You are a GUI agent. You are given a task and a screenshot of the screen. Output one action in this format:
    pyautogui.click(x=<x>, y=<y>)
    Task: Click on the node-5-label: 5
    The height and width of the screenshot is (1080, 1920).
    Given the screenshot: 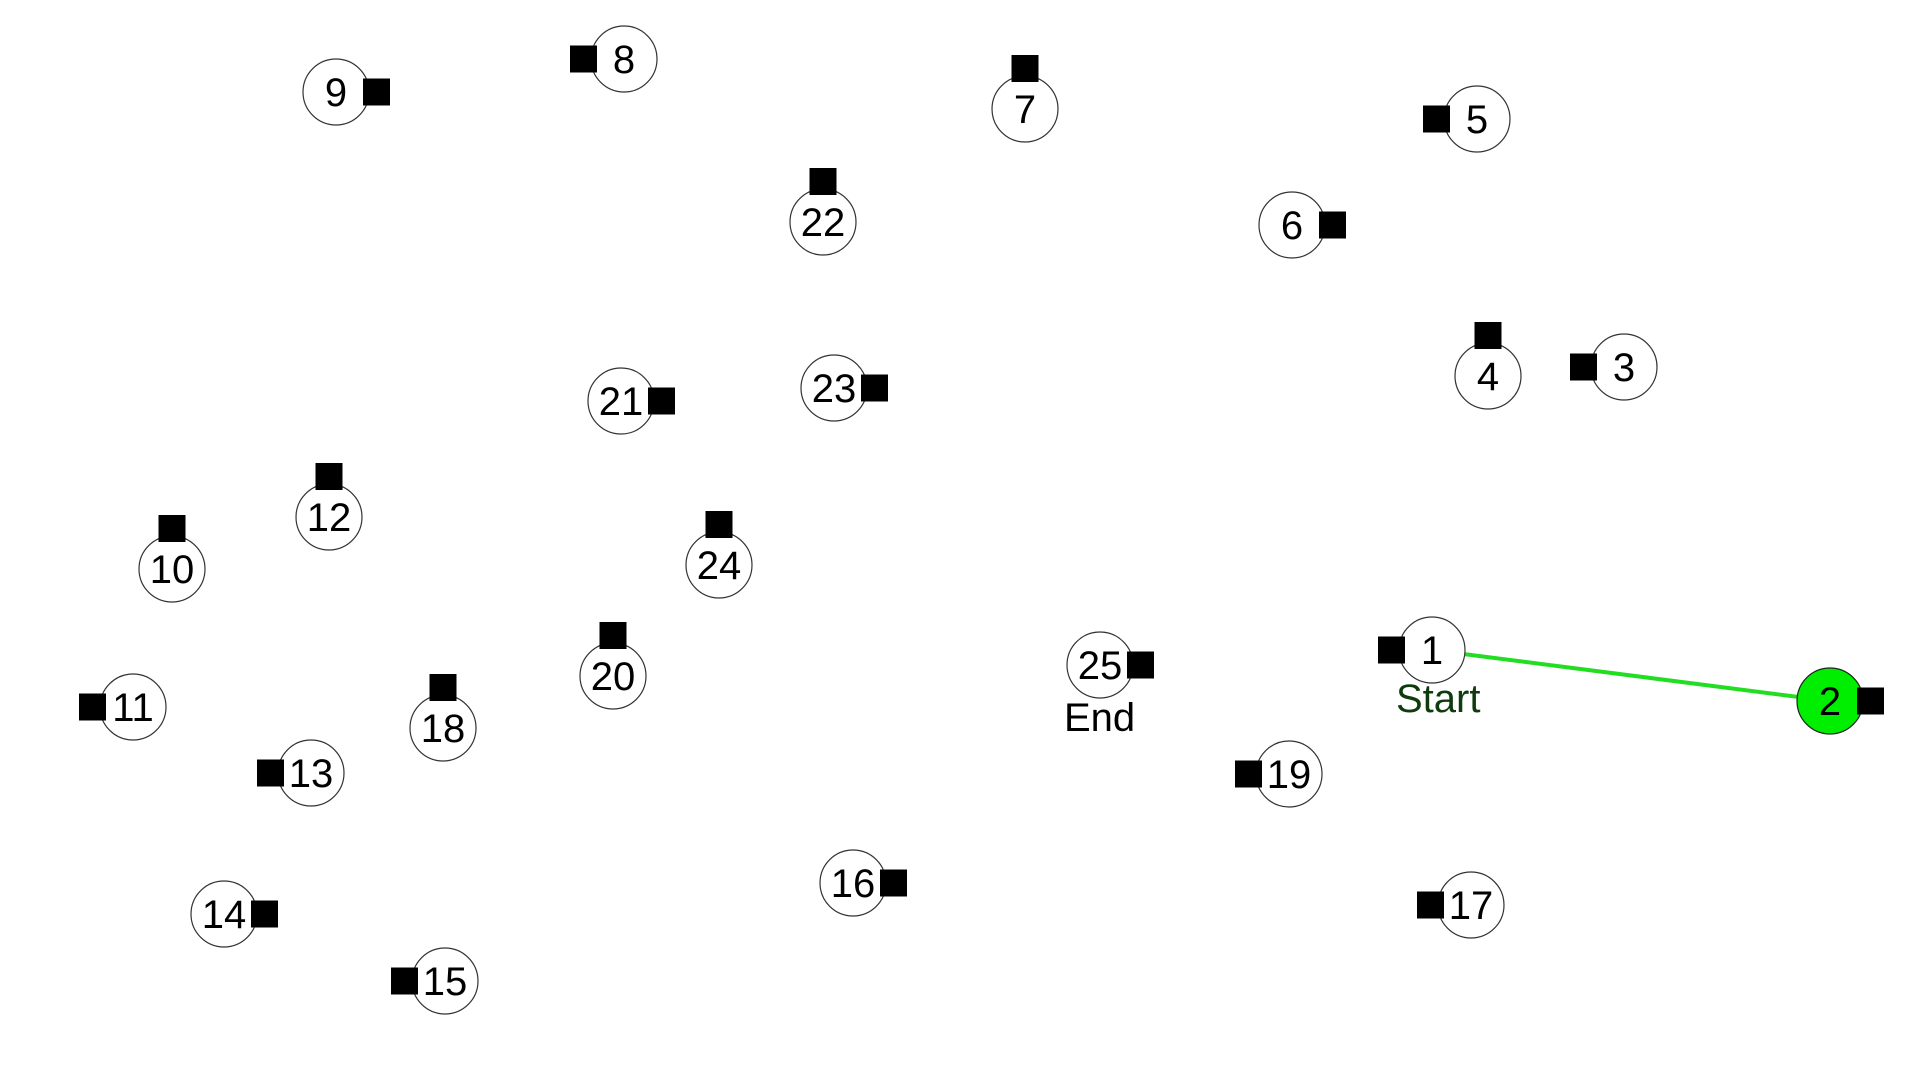 What is the action you would take?
    pyautogui.click(x=1477, y=120)
    